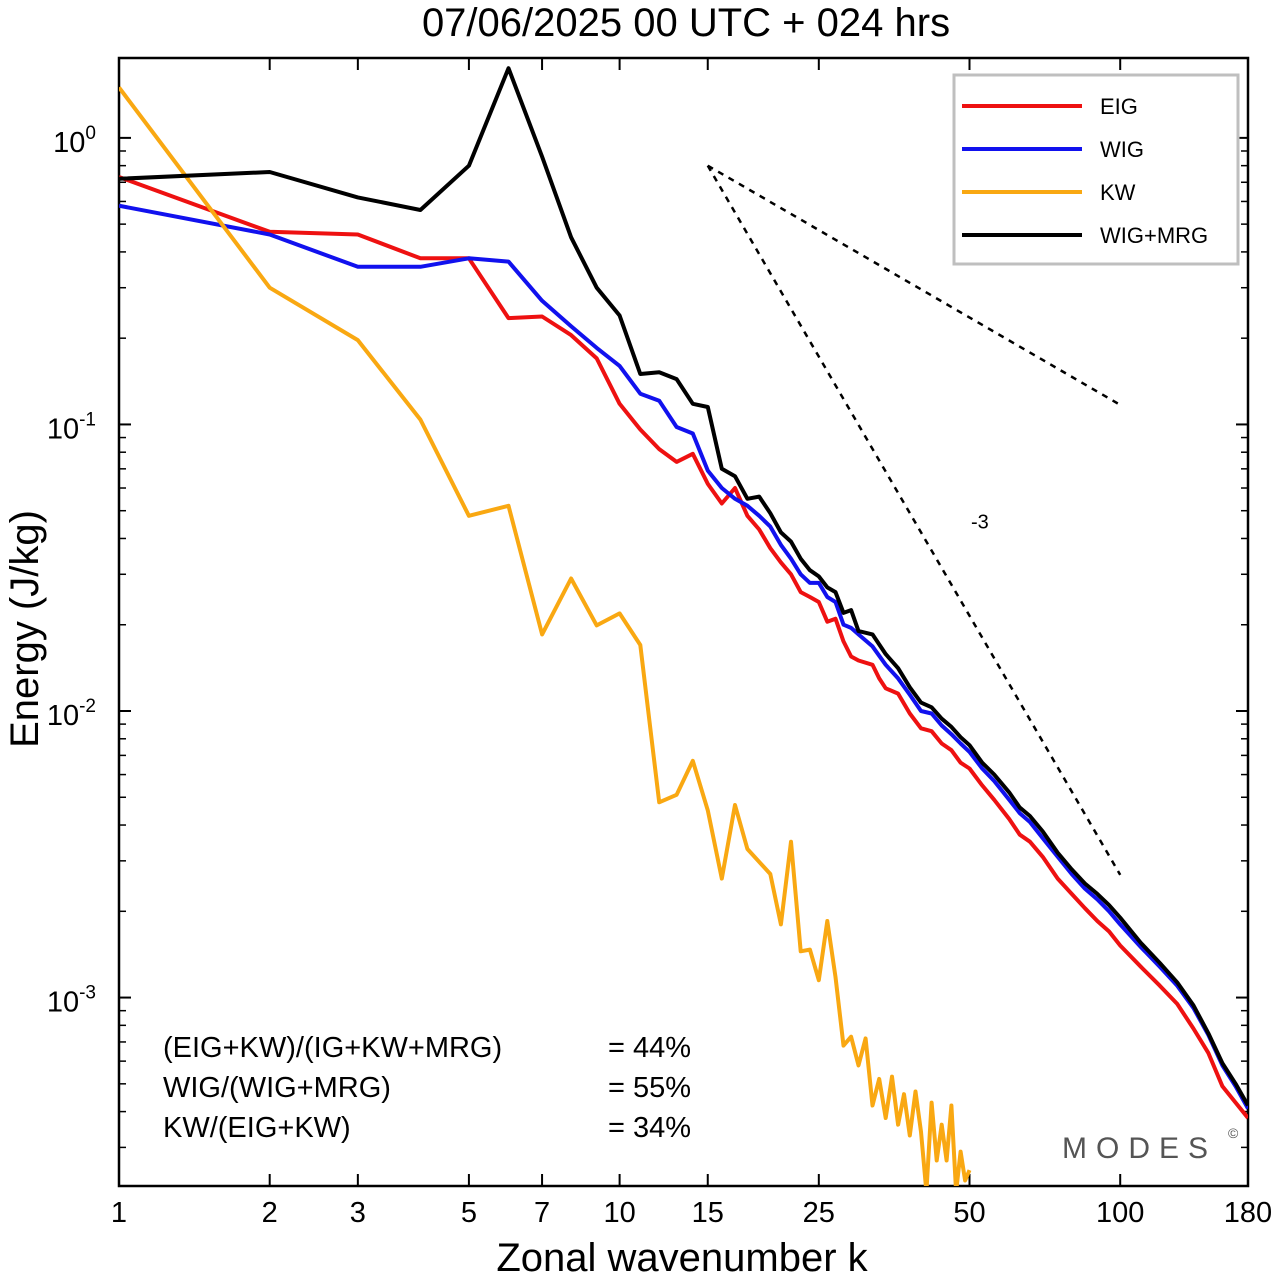  Describe the element at coordinates (1119, 106) in the screenshot. I see `legend-label: EIG` at that location.